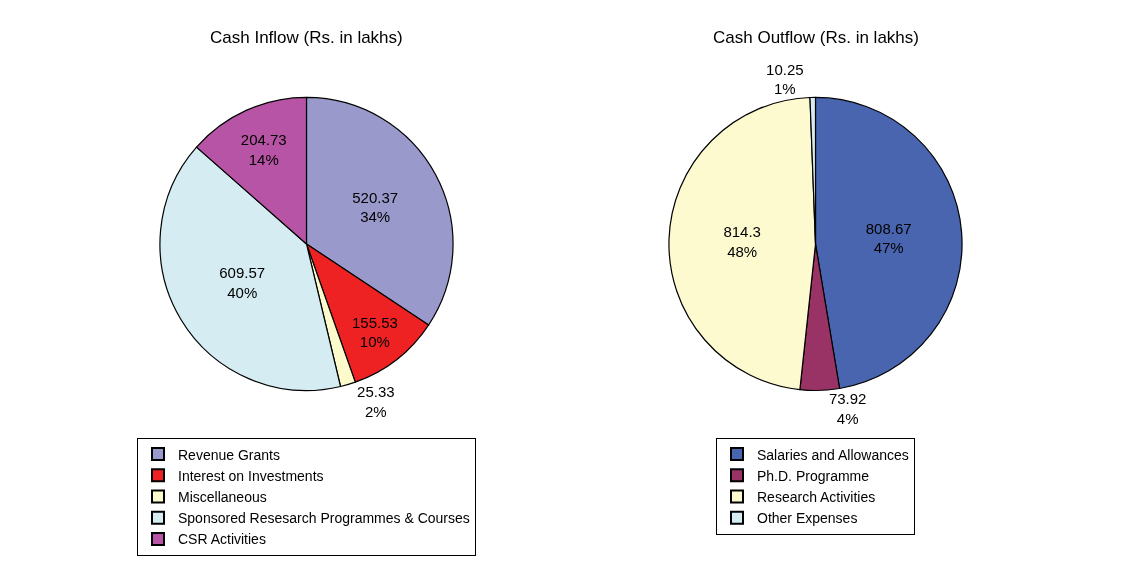 The height and width of the screenshot is (583, 1122). I want to click on legend-label: CSR Activities, so click(222, 539).